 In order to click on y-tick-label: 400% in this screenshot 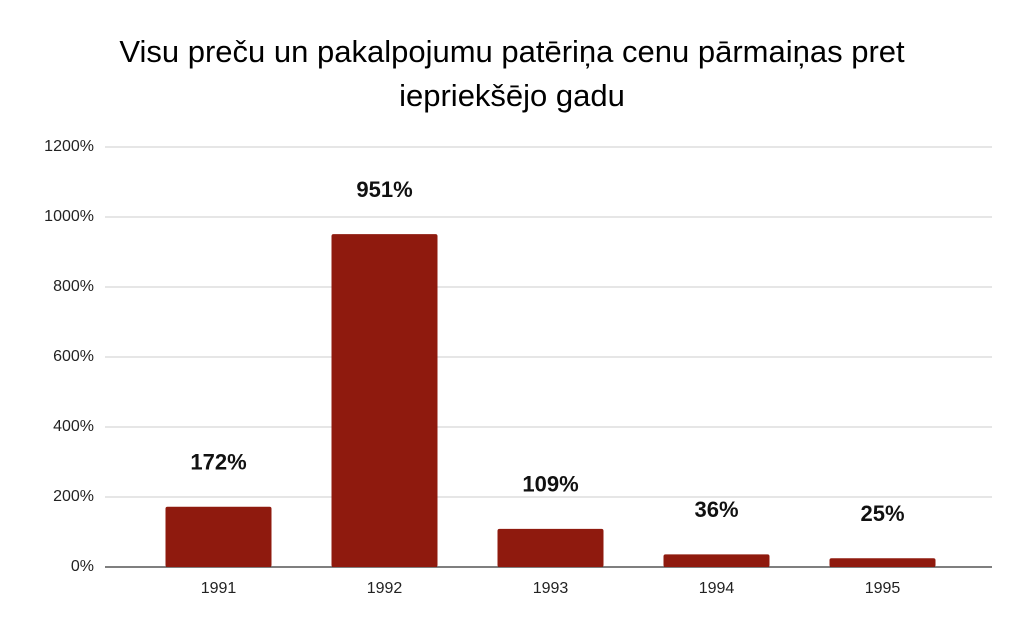, I will do `click(73, 426)`.